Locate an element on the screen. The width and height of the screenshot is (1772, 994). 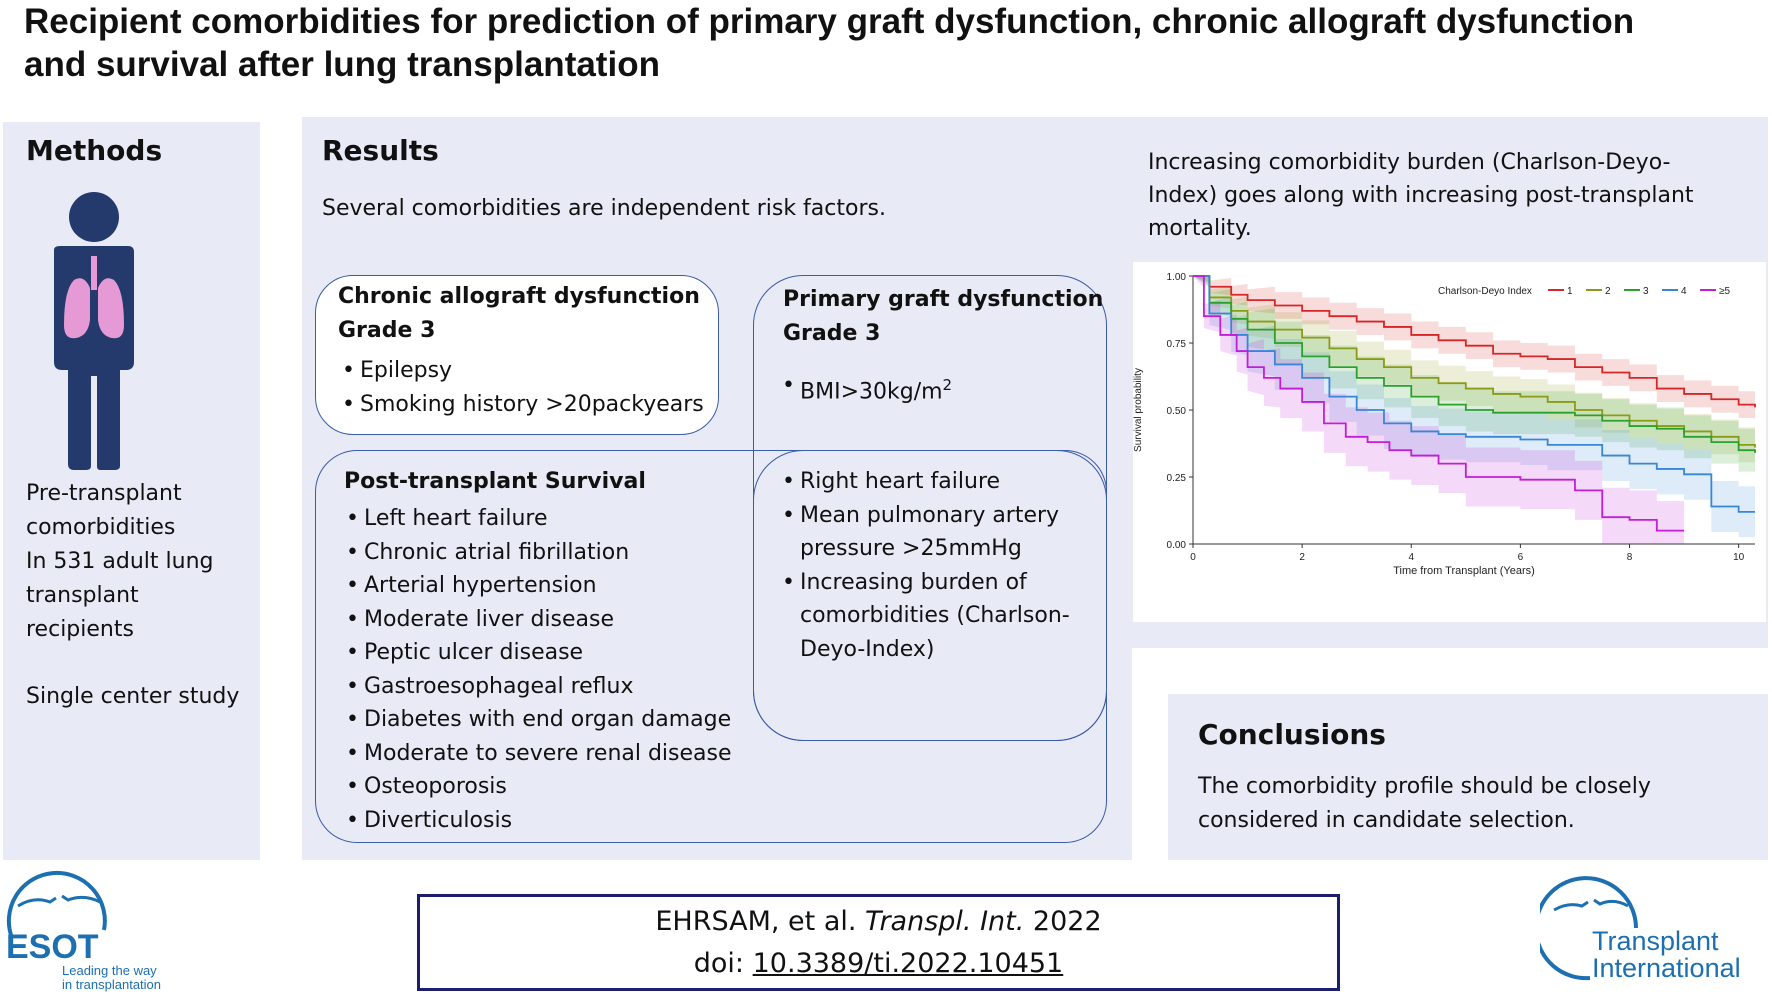
esot-name: ESOT is located at coordinates (52, 947).